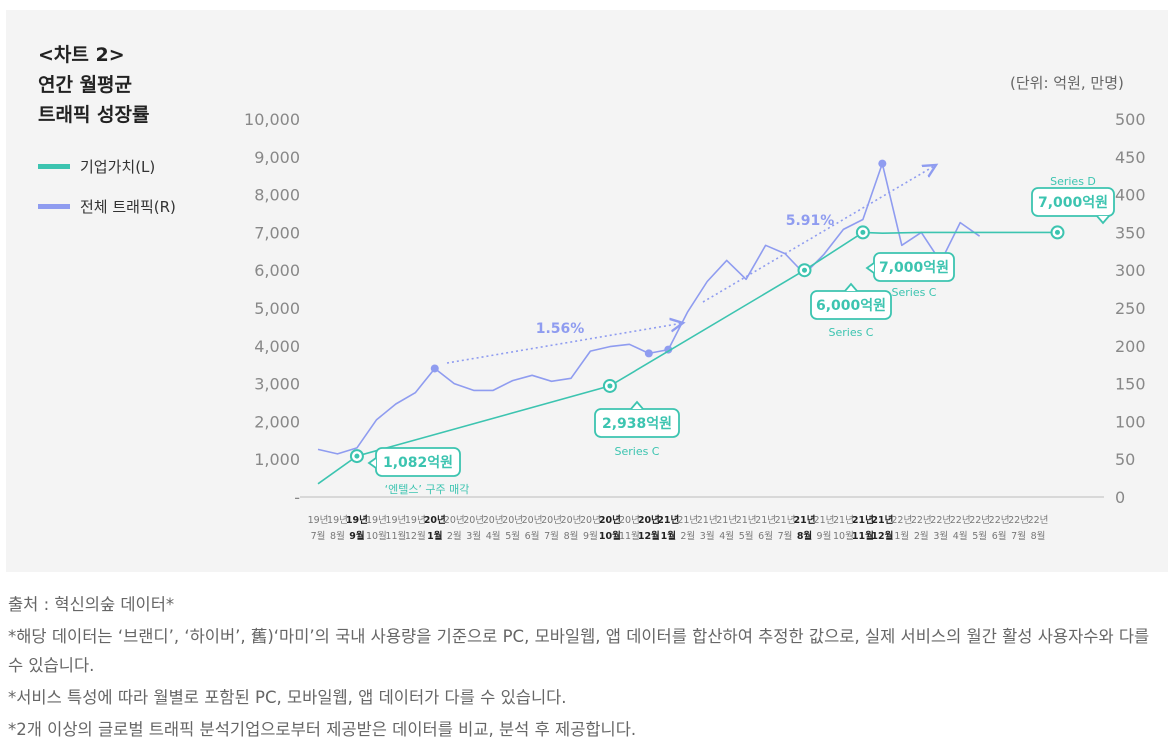 The width and height of the screenshot is (1173, 756). What do you see at coordinates (277, 195) in the screenshot?
I see `y-left-tick-label: 8,000` at bounding box center [277, 195].